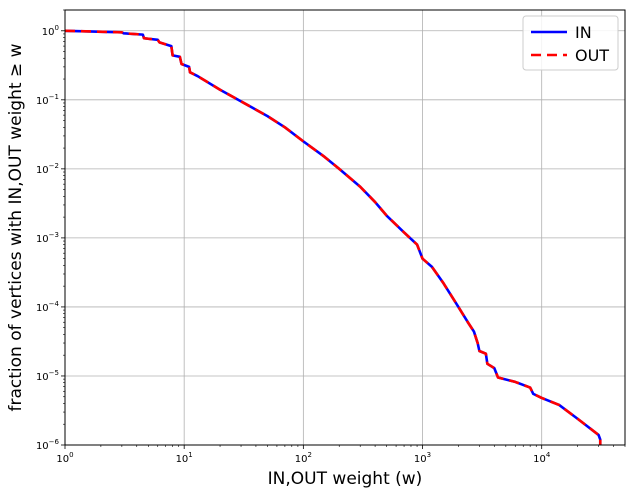 The width and height of the screenshot is (633, 495). What do you see at coordinates (303, 458) in the screenshot?
I see `x-tick-label: 10²` at bounding box center [303, 458].